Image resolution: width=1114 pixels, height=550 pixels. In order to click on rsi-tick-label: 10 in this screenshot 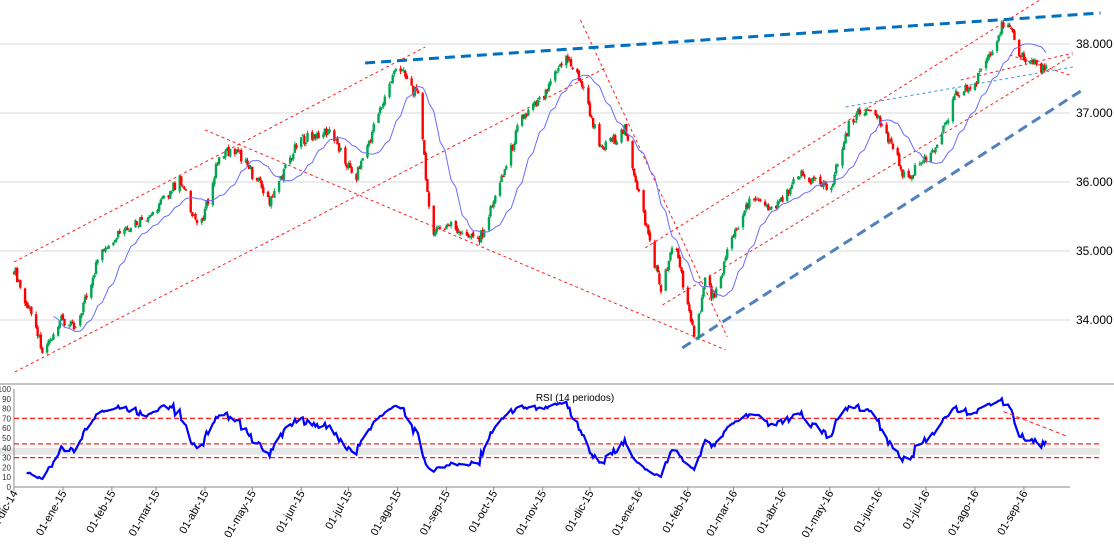, I will do `click(6, 477)`.